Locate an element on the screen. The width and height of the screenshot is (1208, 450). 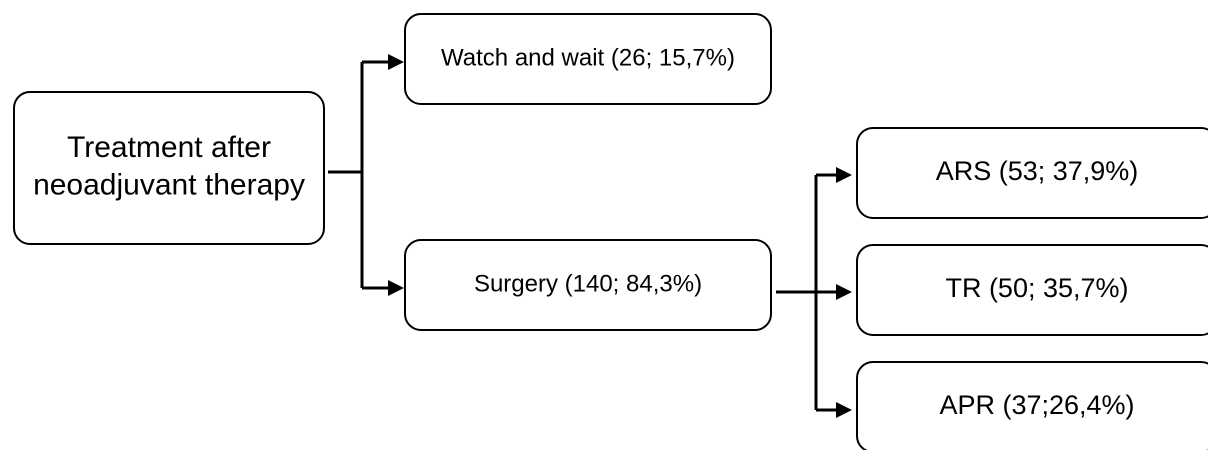
node-label: neoadjuvant therapy is located at coordinates (169, 185).